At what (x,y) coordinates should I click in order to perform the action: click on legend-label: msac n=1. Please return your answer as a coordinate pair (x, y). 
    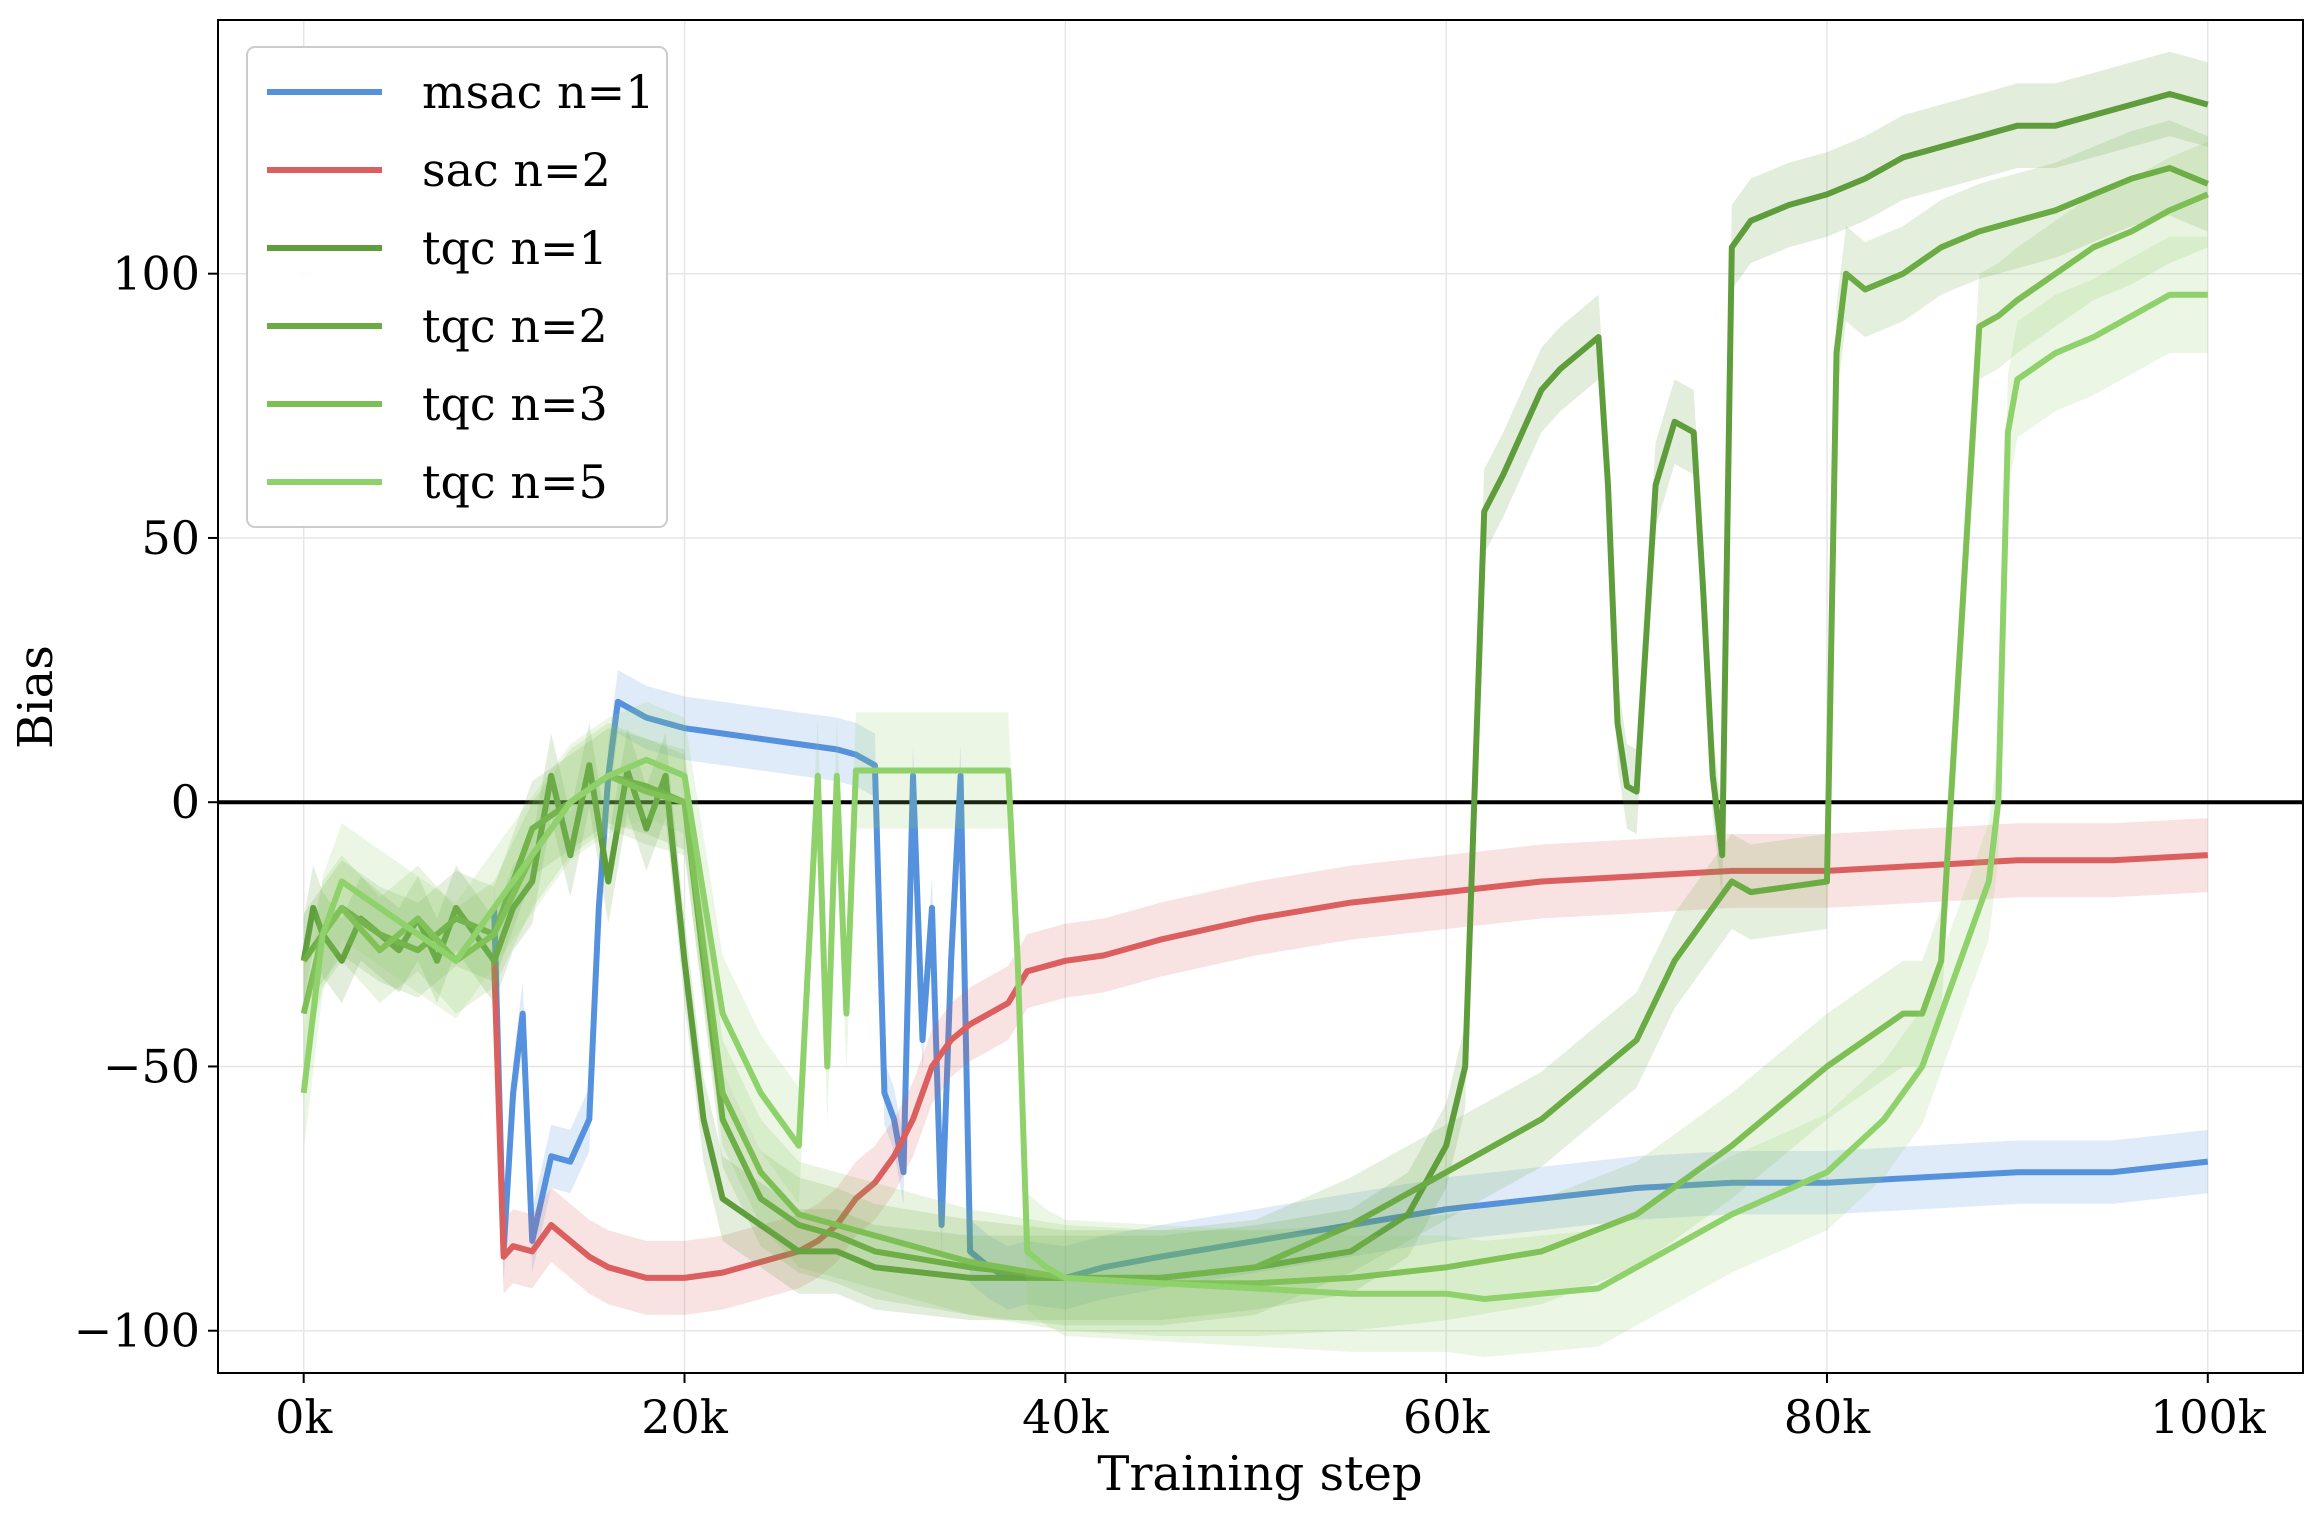
    Looking at the image, I should click on (538, 92).